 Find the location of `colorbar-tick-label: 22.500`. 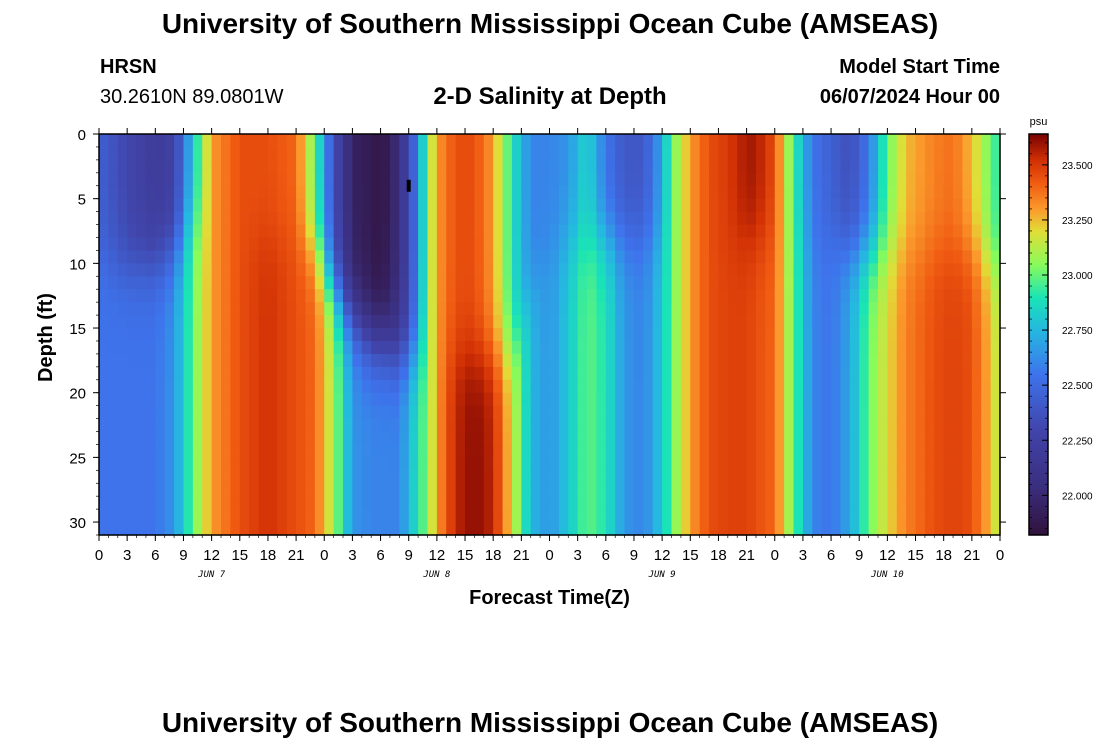

colorbar-tick-label: 22.500 is located at coordinates (1077, 386).